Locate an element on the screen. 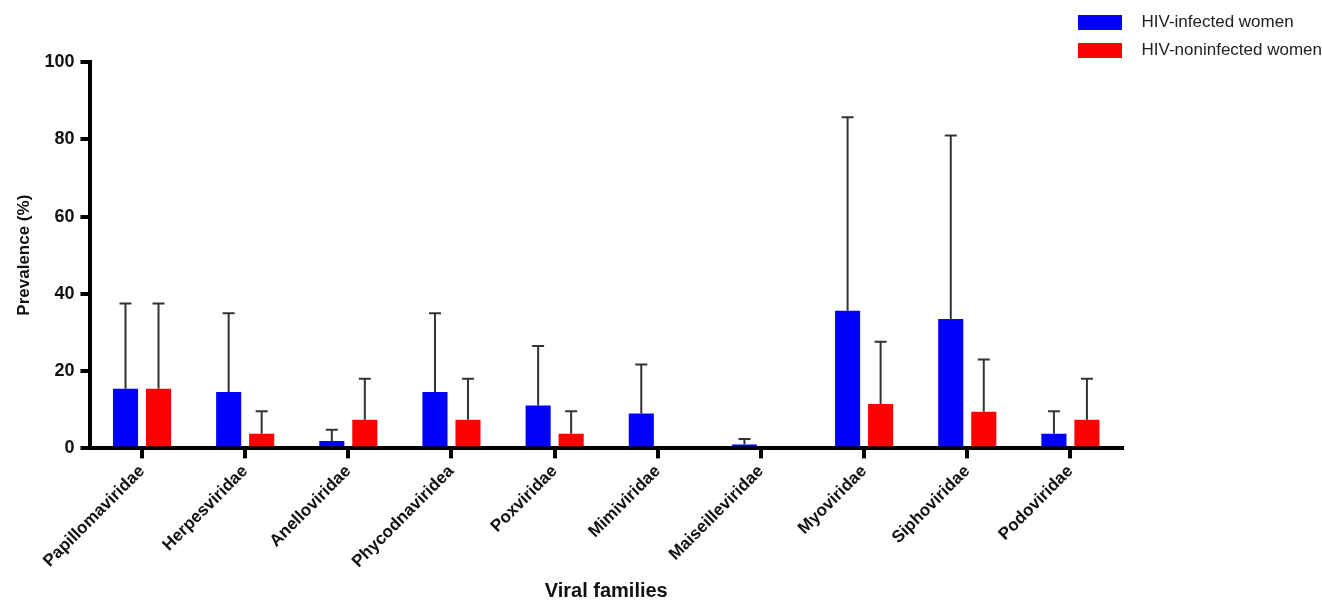  y-tick-label: 0 is located at coordinates (69, 447).